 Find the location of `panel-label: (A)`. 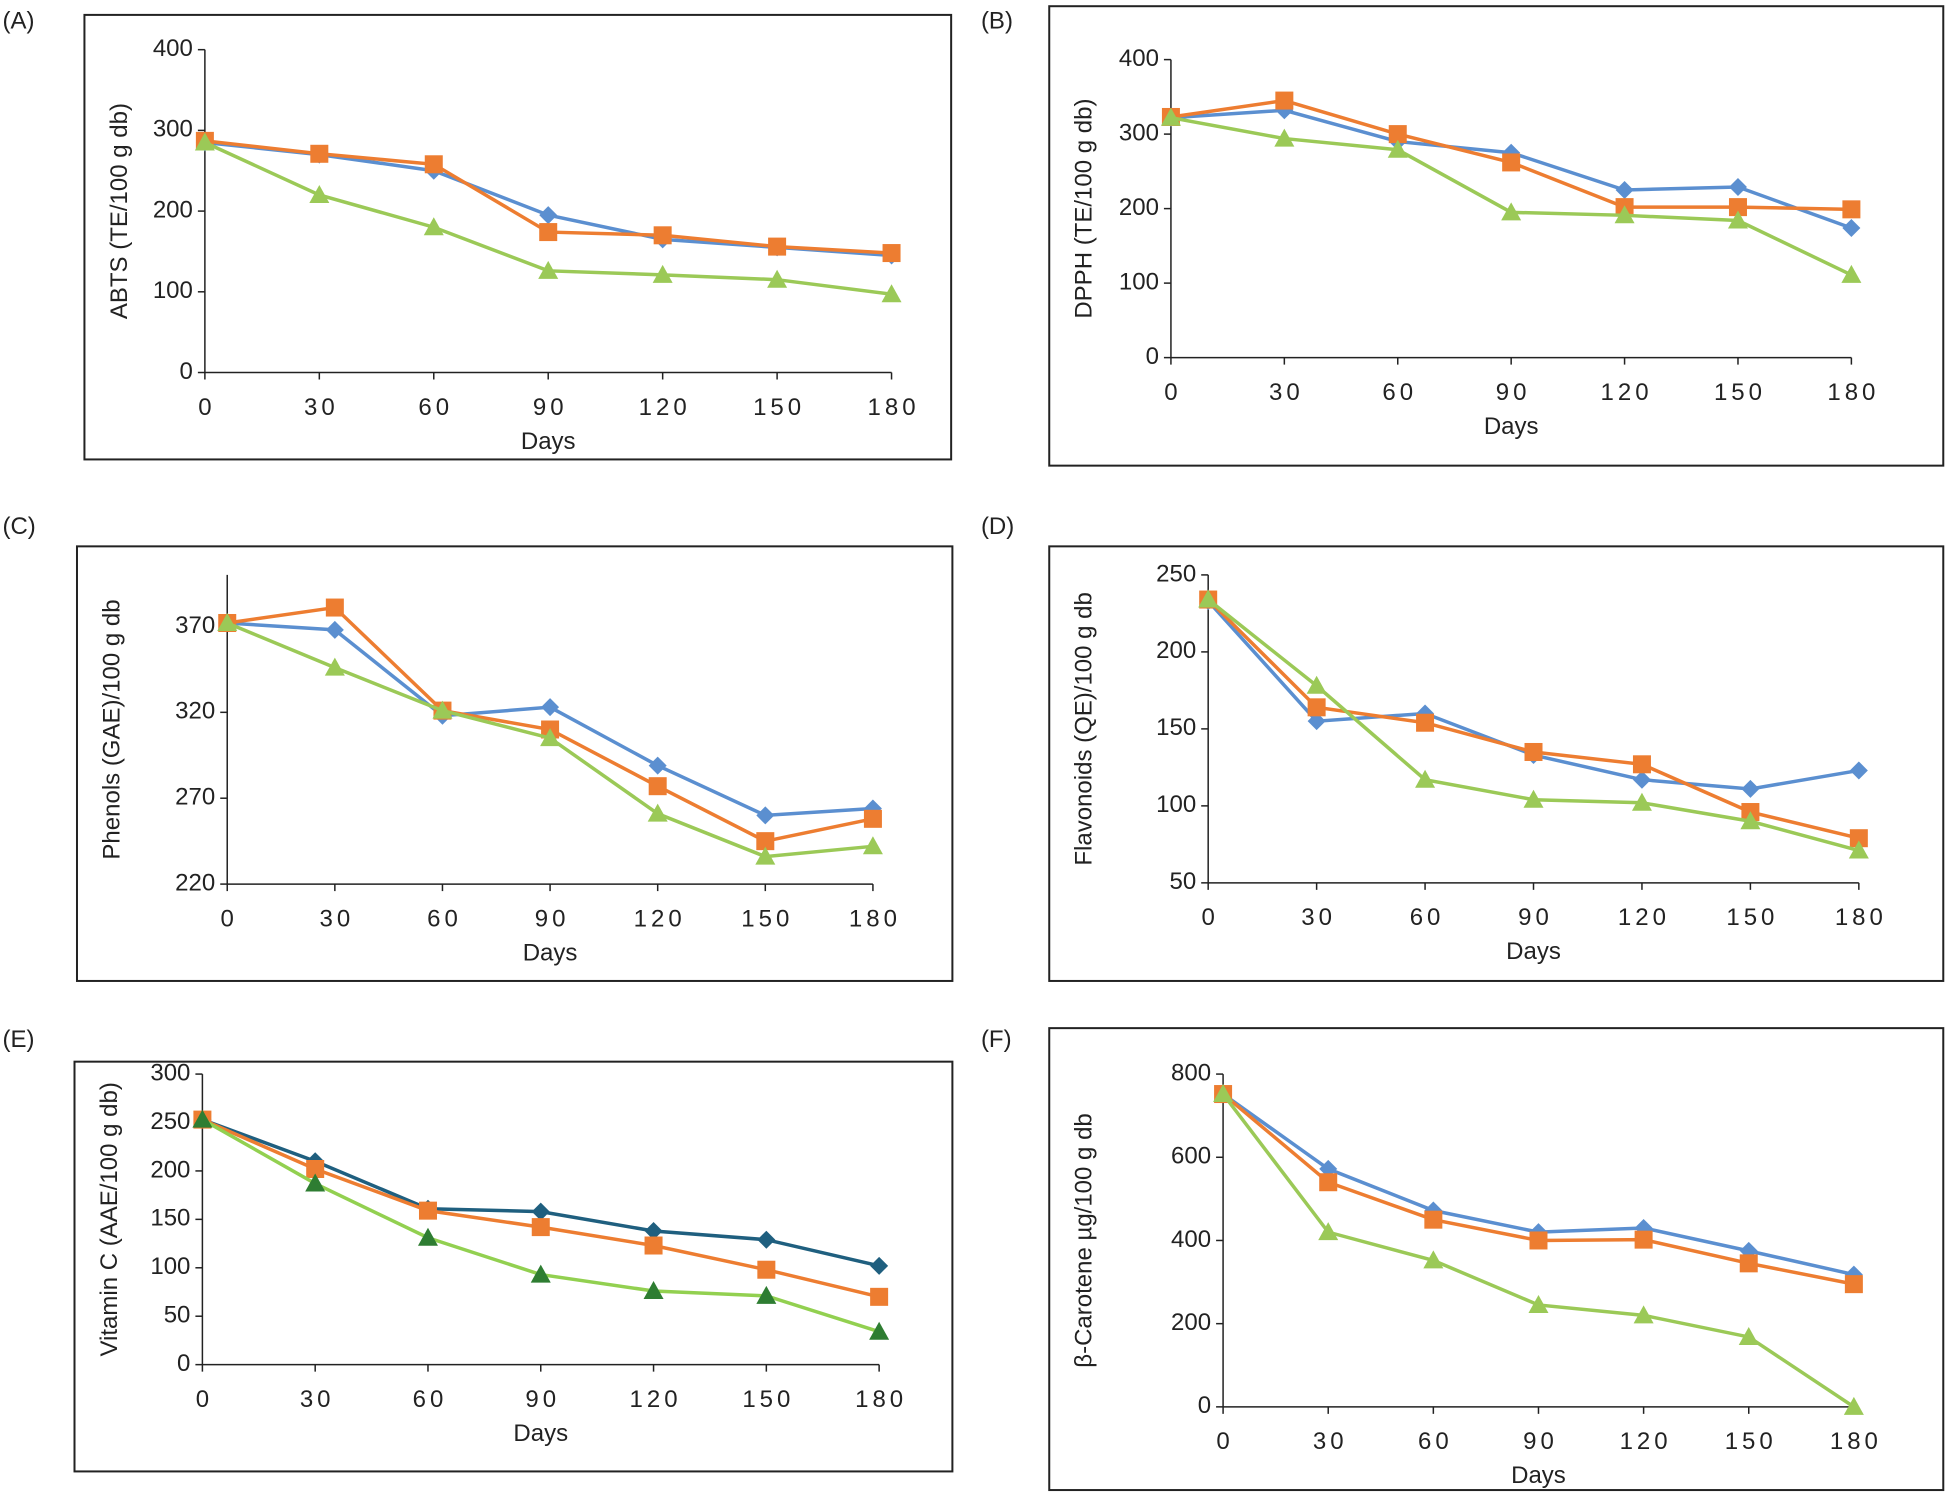

panel-label: (A) is located at coordinates (18, 21).